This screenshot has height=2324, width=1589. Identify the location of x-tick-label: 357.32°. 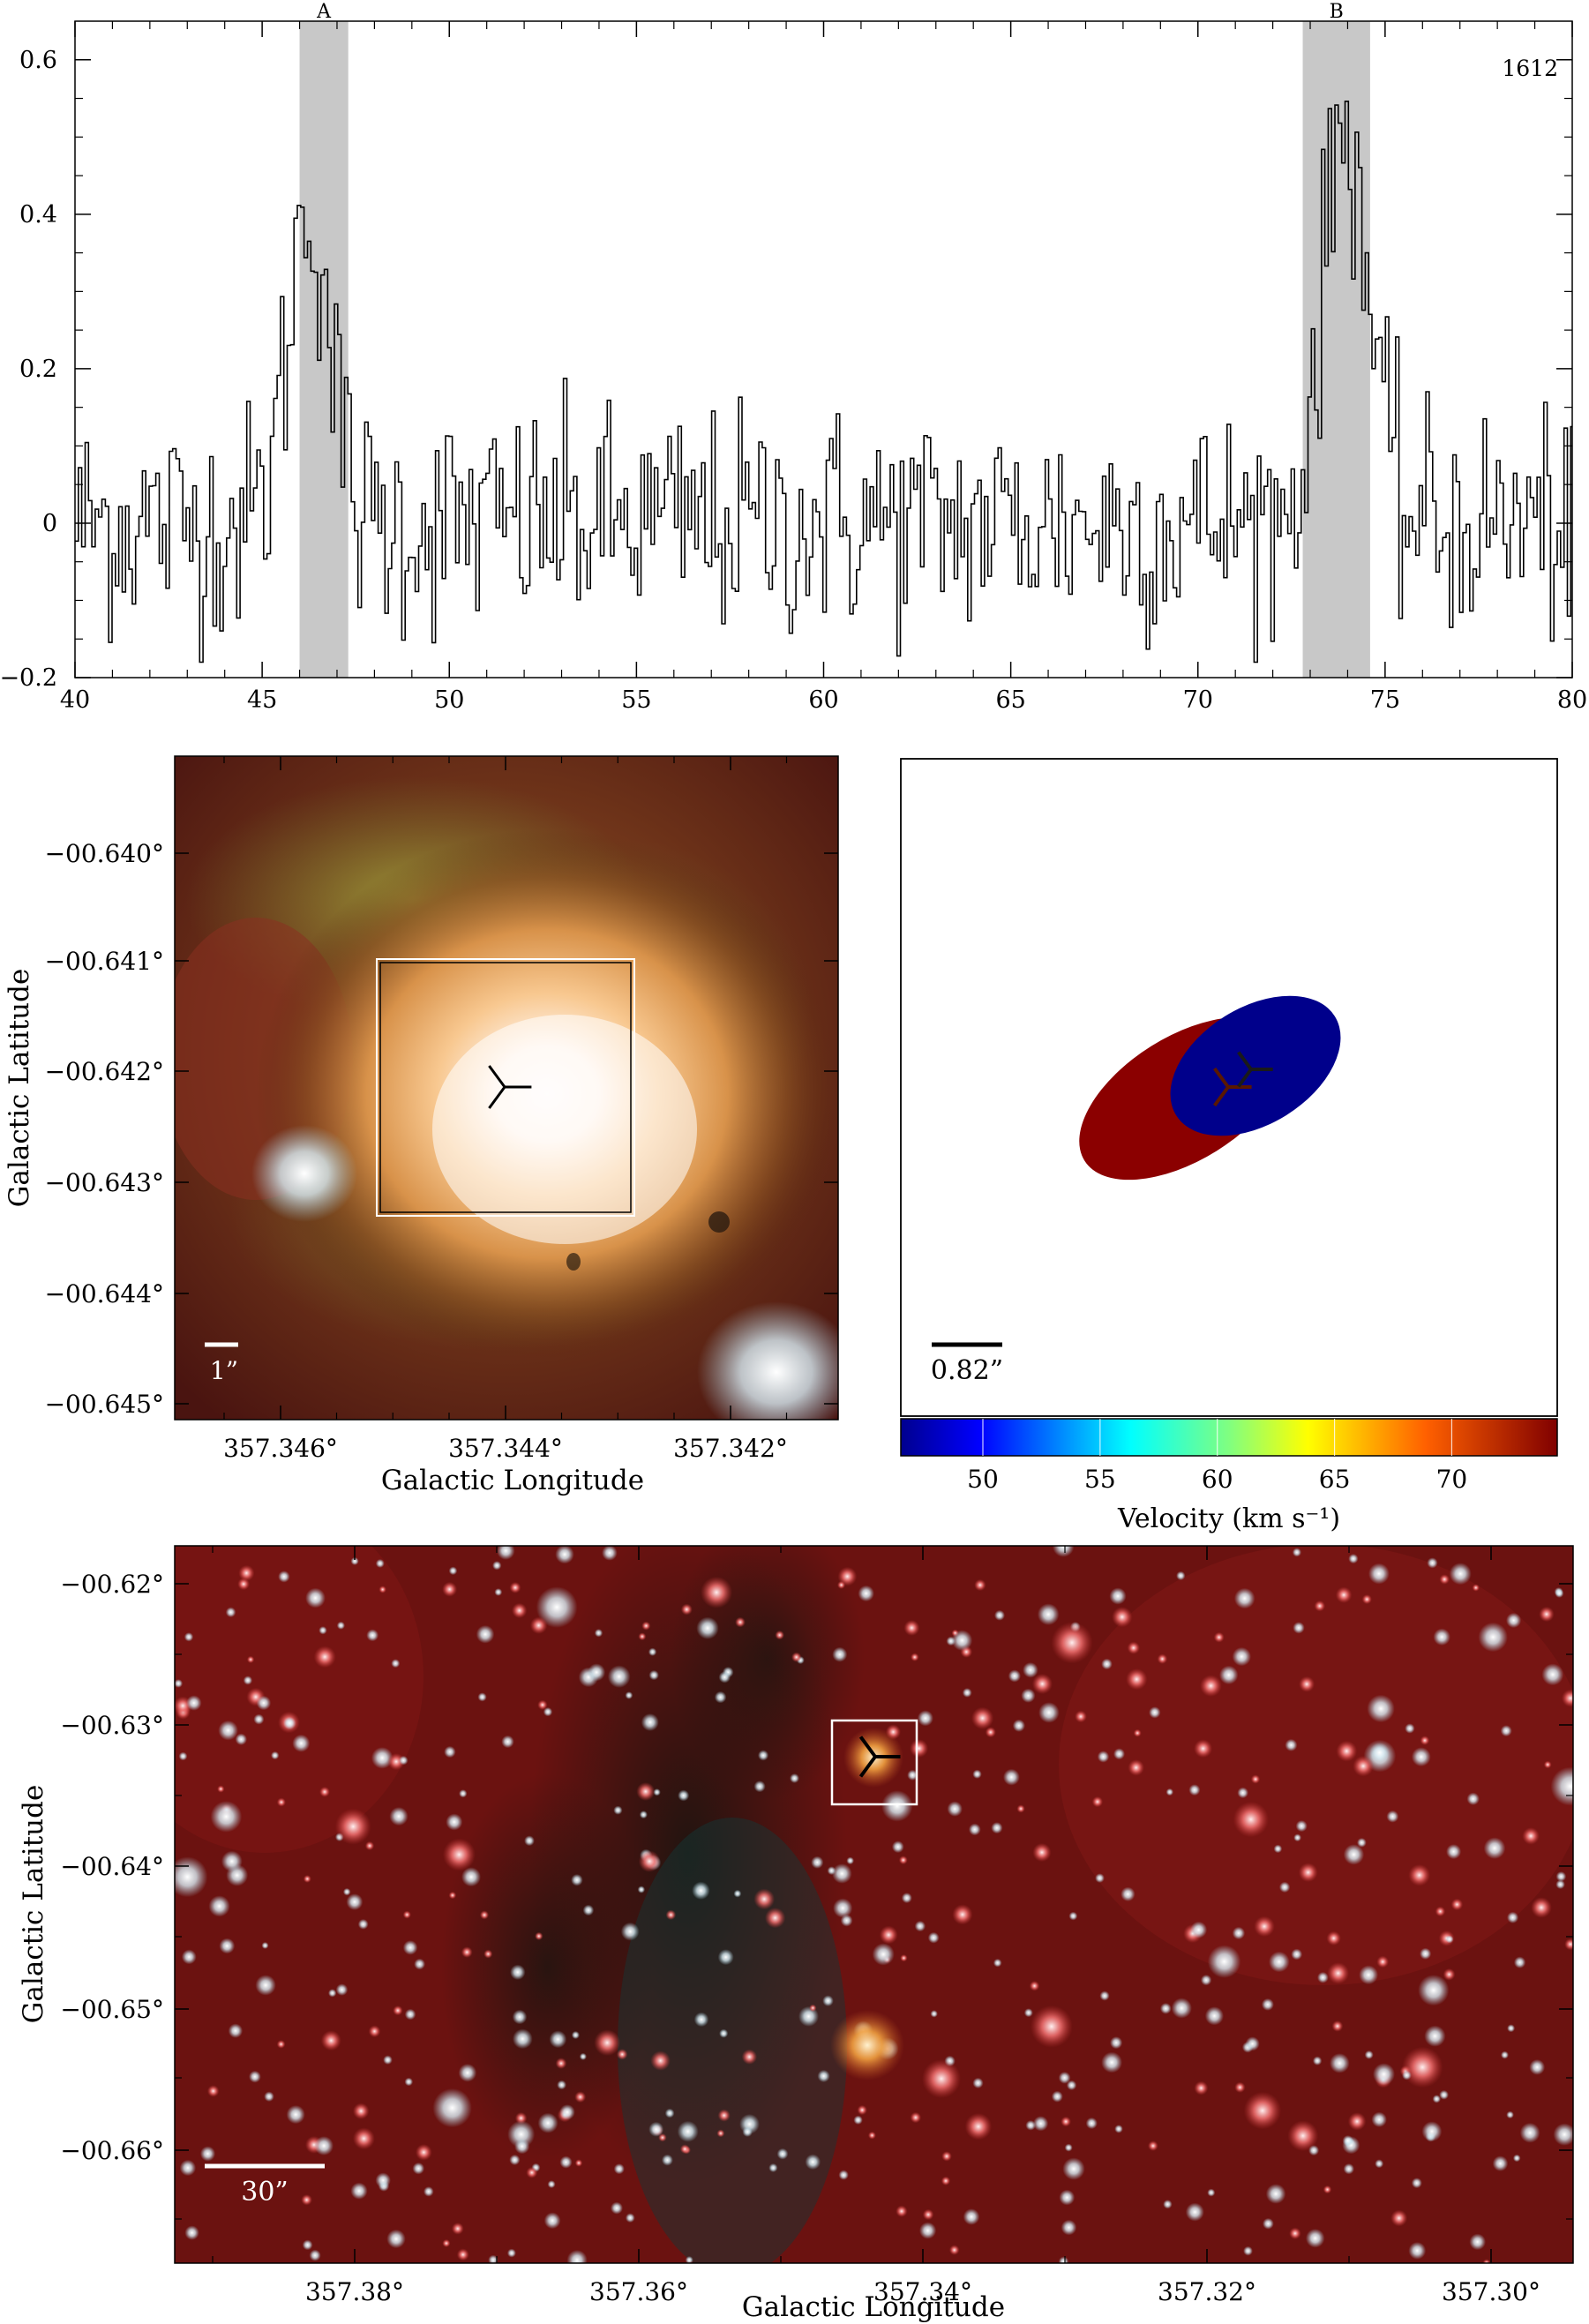
(1207, 2291).